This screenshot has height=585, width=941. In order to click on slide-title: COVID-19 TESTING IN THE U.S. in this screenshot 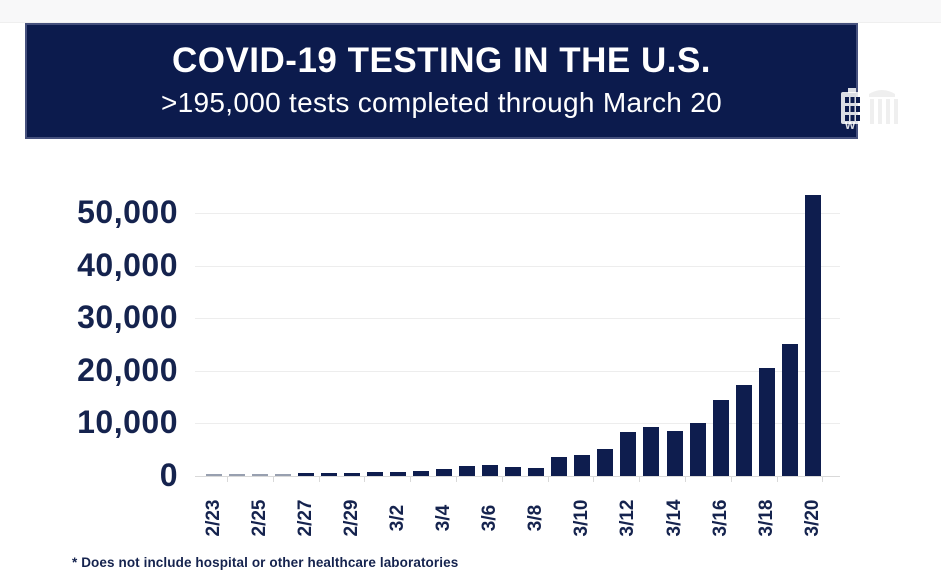, I will do `click(441, 61)`.